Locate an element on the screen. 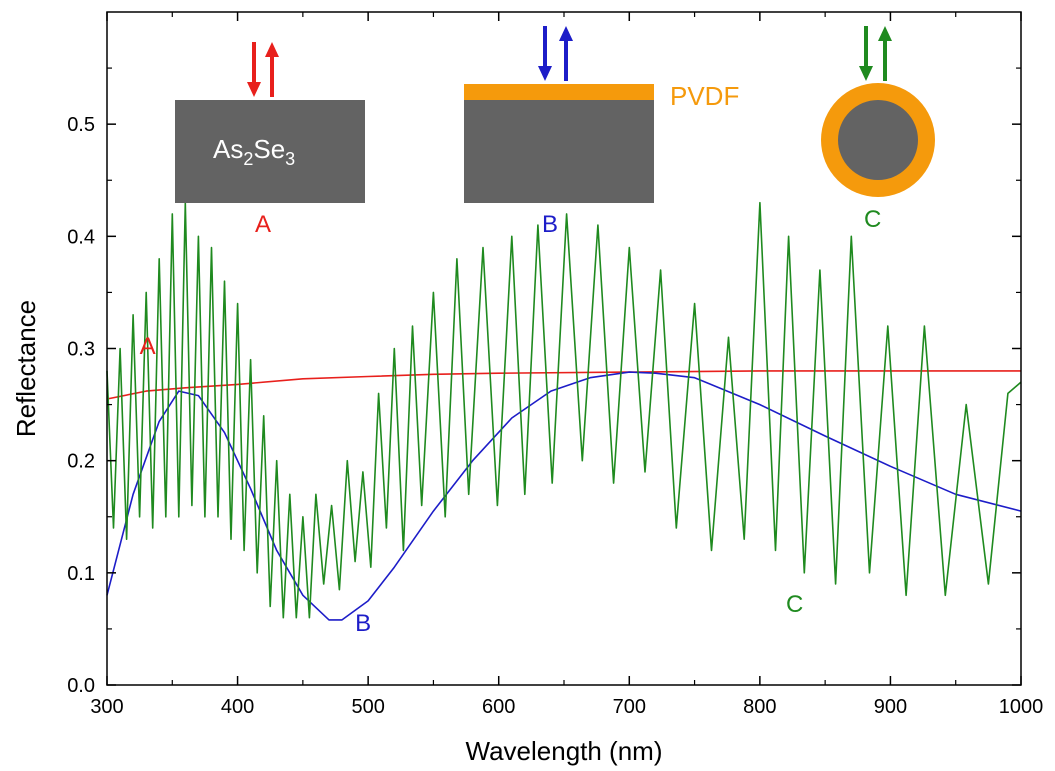 This screenshot has width=1055, height=771. inset-b-arrow-up is located at coordinates (566, 53).